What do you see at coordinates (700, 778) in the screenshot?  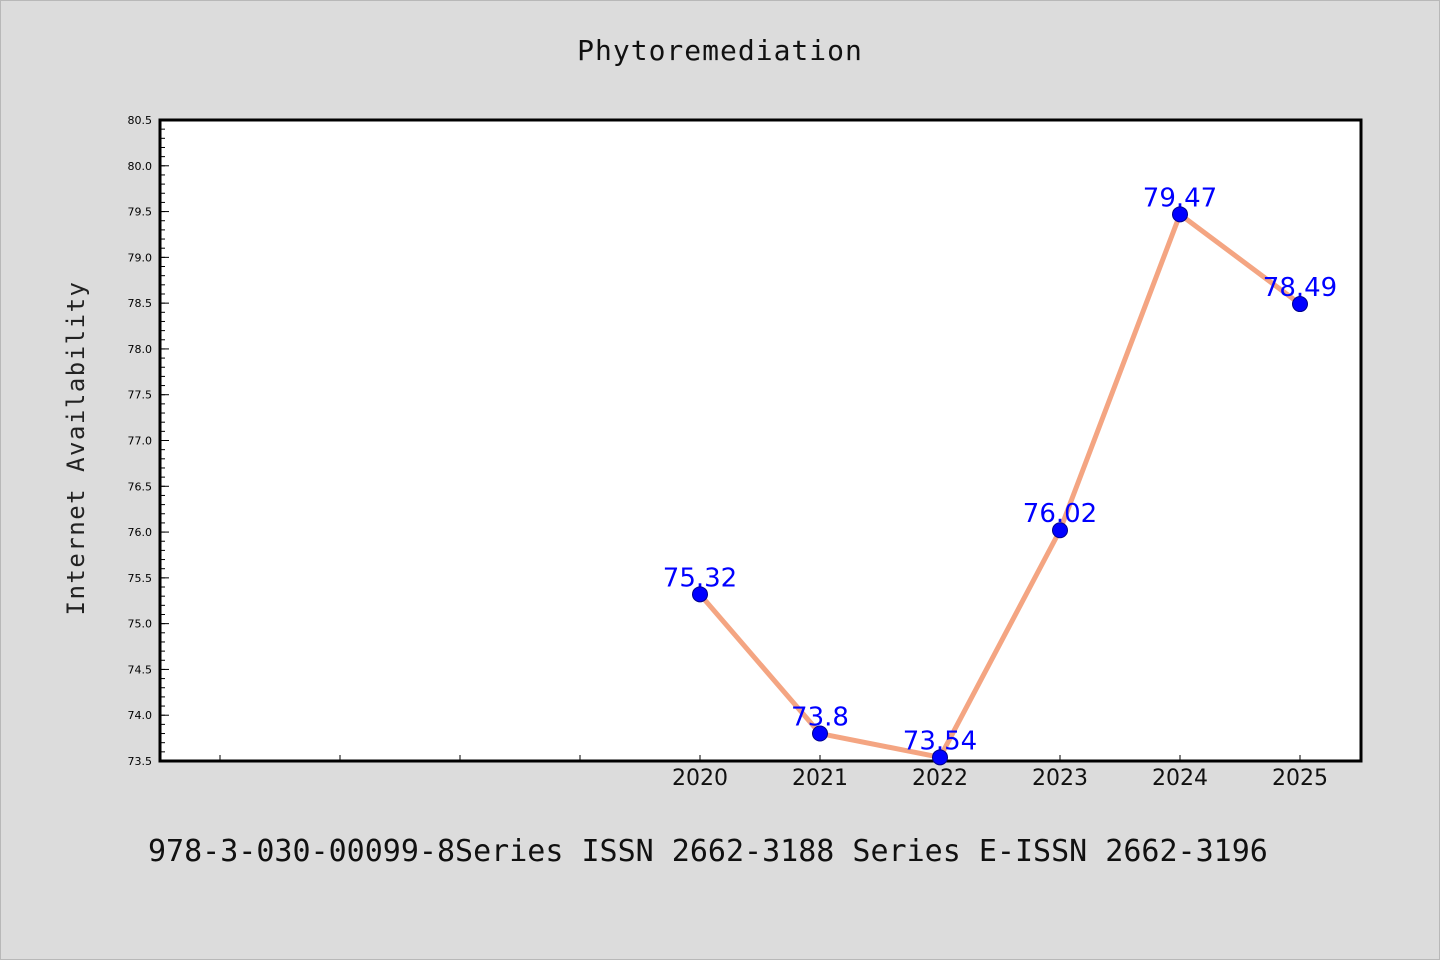 I see `x-tick-label: 2020` at bounding box center [700, 778].